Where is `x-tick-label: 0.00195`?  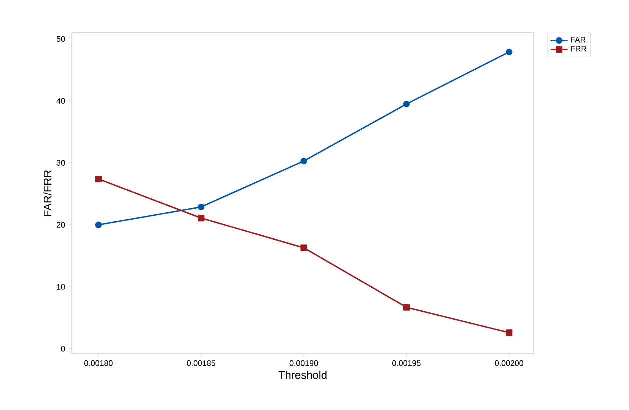
x-tick-label: 0.00195 is located at coordinates (406, 363).